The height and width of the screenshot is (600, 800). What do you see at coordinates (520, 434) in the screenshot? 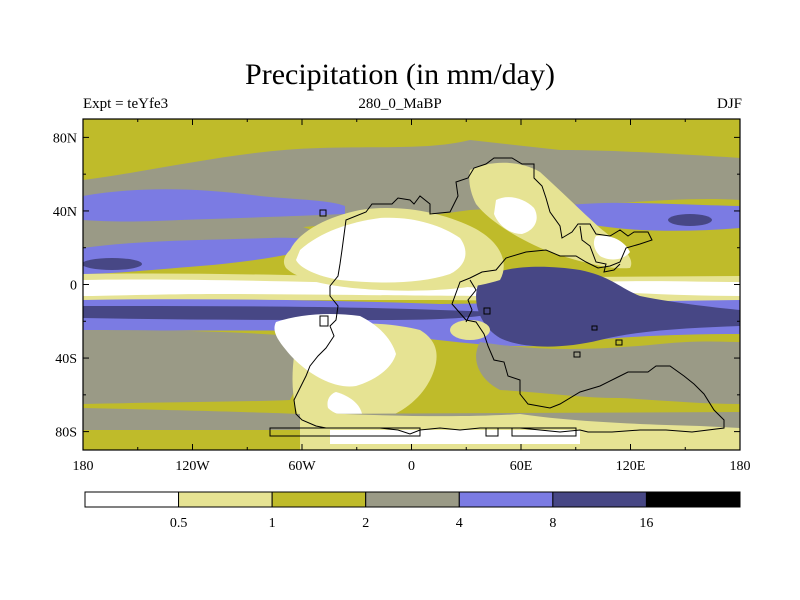
I see `field-white-cell` at bounding box center [520, 434].